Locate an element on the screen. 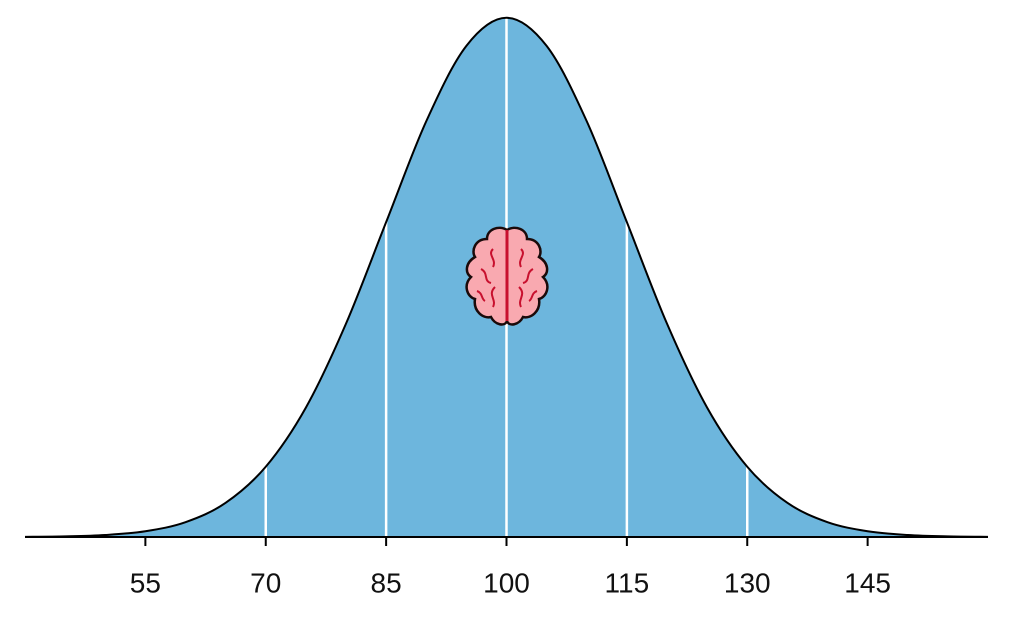  brain-icon is located at coordinates (507, 276).